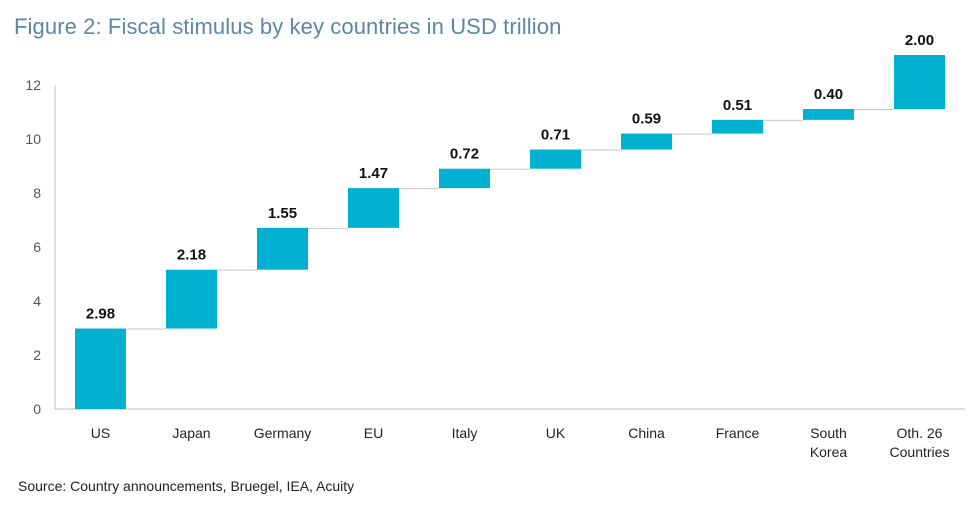  What do you see at coordinates (100, 314) in the screenshot?
I see `data-label: 2.98` at bounding box center [100, 314].